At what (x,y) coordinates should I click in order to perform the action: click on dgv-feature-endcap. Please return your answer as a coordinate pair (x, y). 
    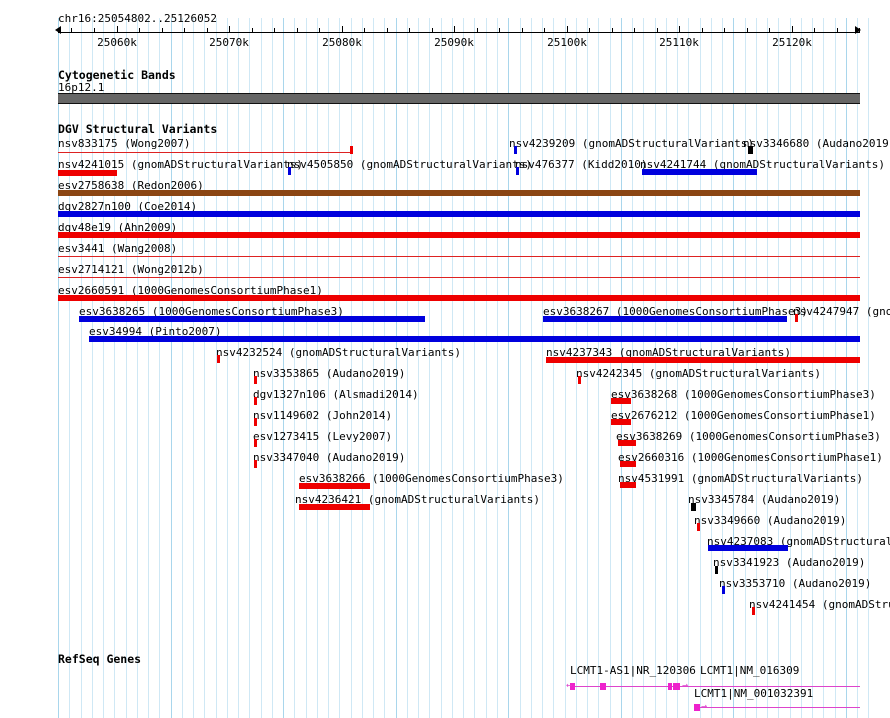
    Looking at the image, I should click on (351, 150).